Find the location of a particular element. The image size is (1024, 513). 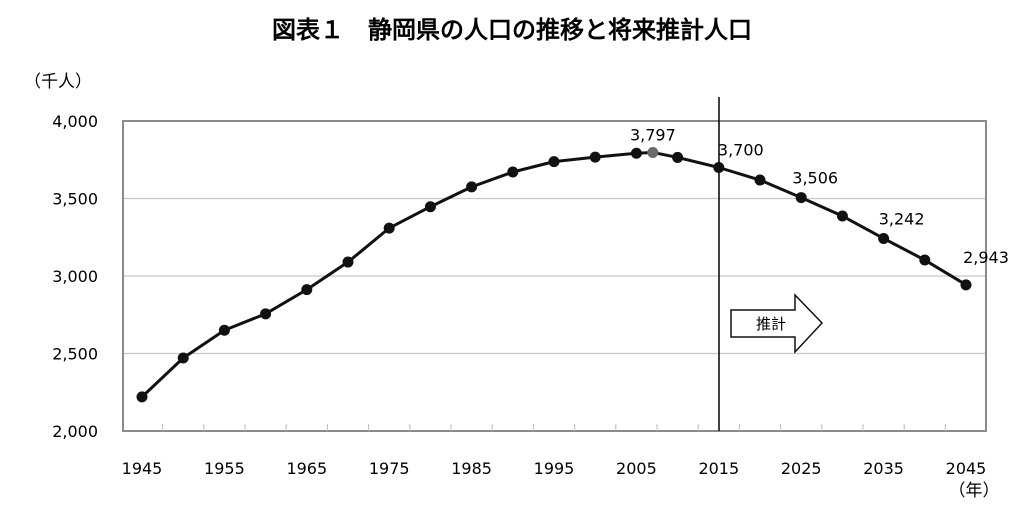

y-tick-label: 2,500 is located at coordinates (75, 354).